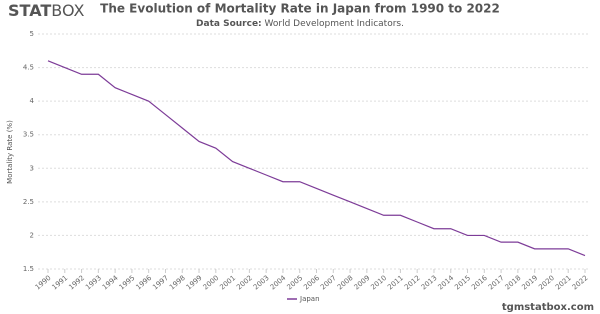 The height and width of the screenshot is (314, 600). What do you see at coordinates (328, 283) in the screenshot?
I see `x-tick-label: 2007` at bounding box center [328, 283].